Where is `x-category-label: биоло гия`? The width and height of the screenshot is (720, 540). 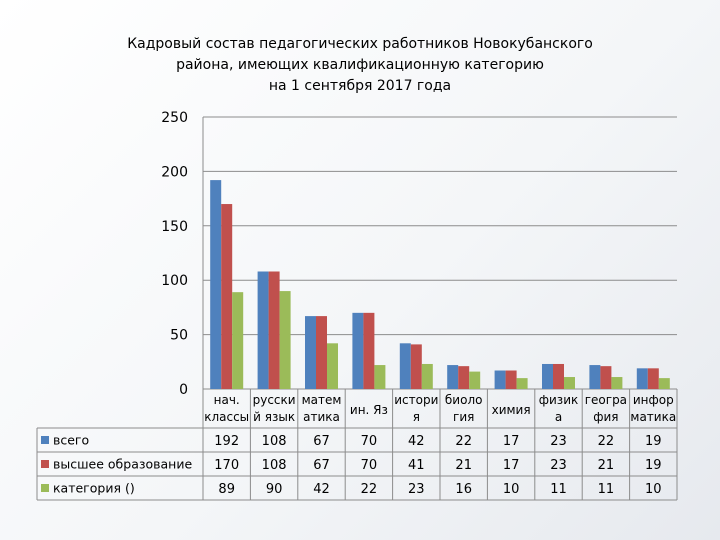 x-category-label: биоло гия is located at coordinates (464, 408).